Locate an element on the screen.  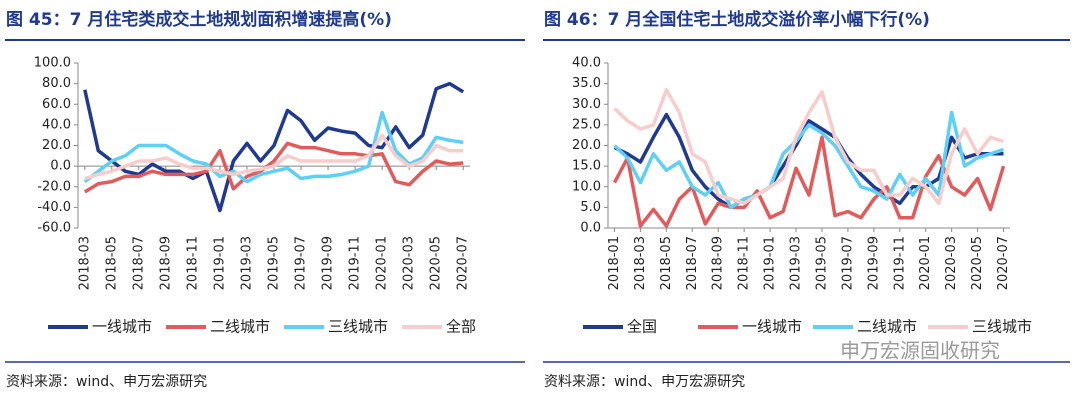
x-tick-label: 2018-01 is located at coordinates (614, 263).